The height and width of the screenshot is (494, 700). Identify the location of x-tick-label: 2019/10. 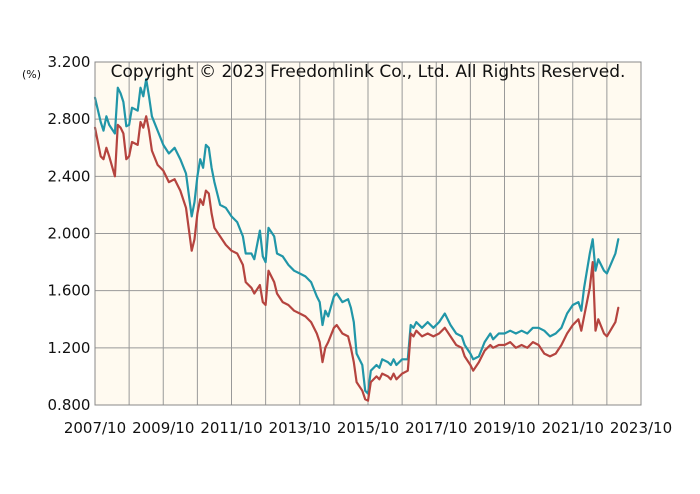
(504, 428).